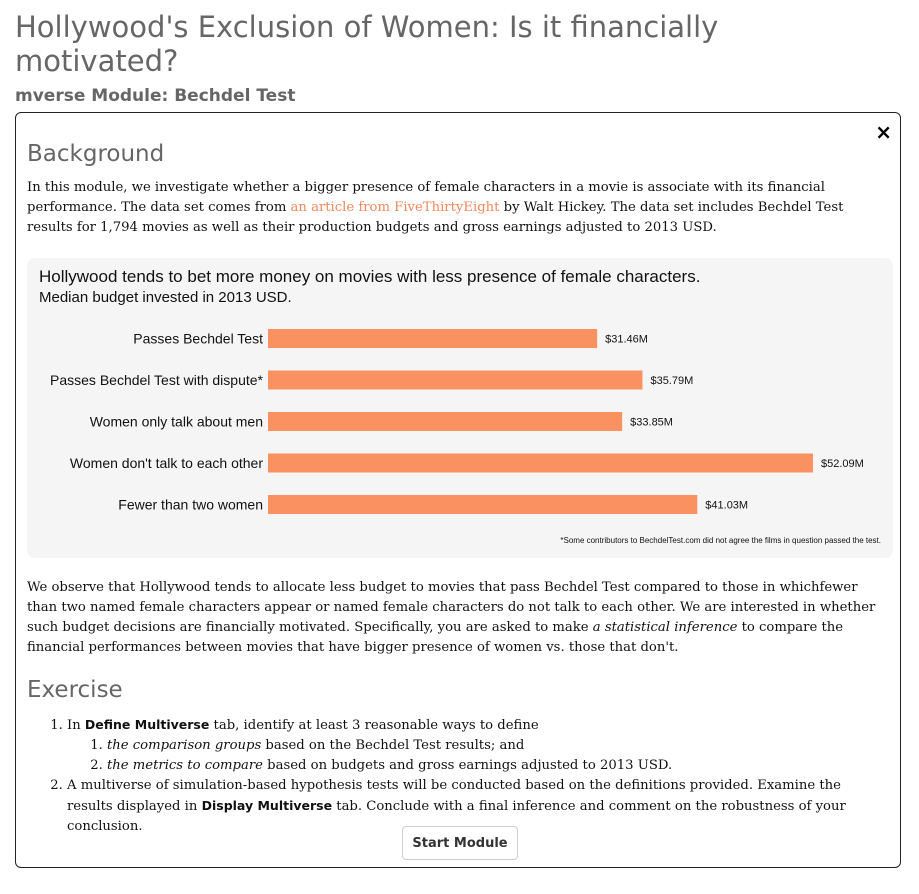 This screenshot has height=894, width=919. What do you see at coordinates (147, 724) in the screenshot?
I see `define-multiverse-tab-ref: Define Multiverse` at bounding box center [147, 724].